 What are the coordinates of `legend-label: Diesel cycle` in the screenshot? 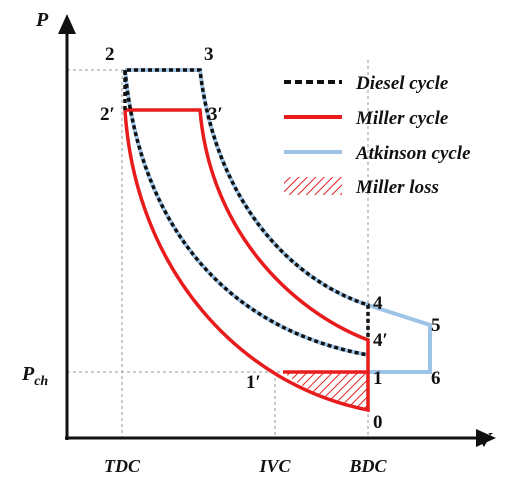 It's located at (402, 83).